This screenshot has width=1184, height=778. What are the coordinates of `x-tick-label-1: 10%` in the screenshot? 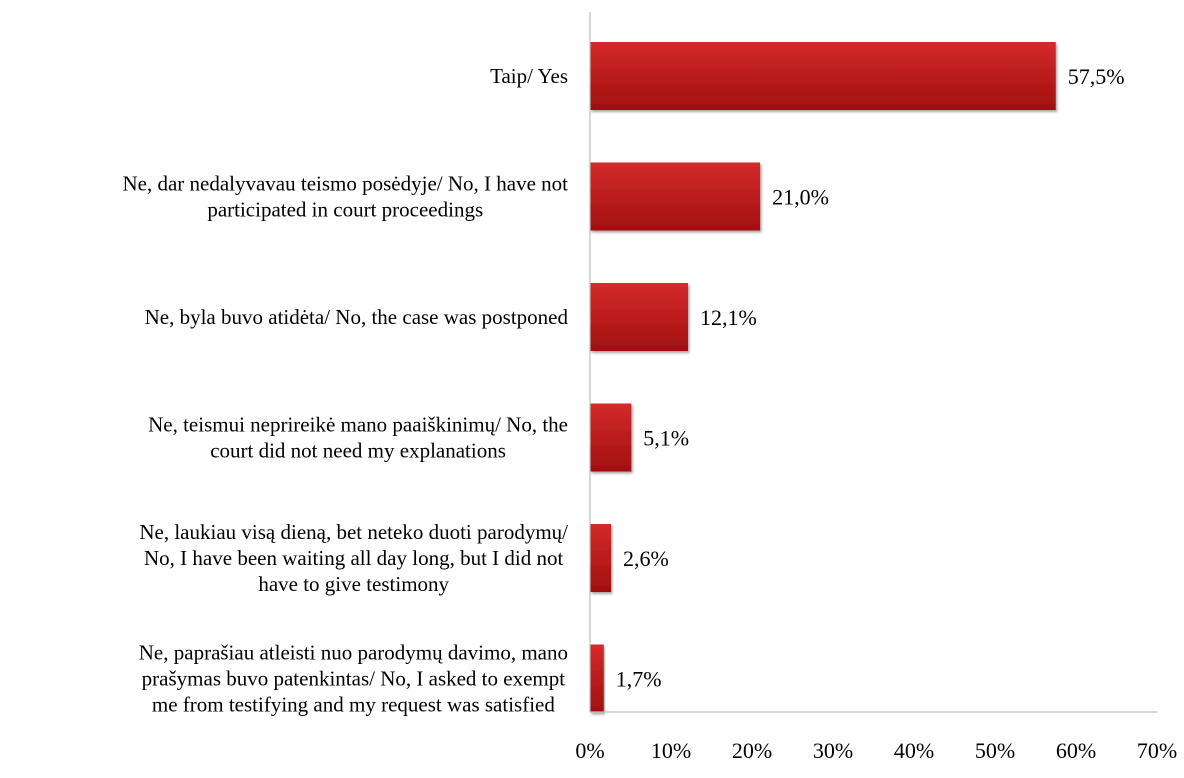 It's located at (671, 750).